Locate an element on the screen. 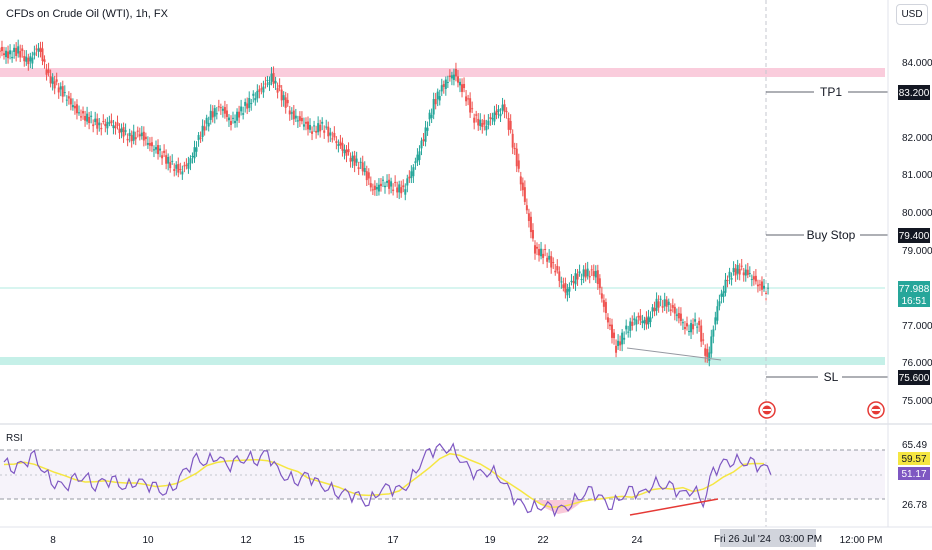 This screenshot has height=550, width=932. time-label-extra: 12:00 PM is located at coordinates (861, 540).